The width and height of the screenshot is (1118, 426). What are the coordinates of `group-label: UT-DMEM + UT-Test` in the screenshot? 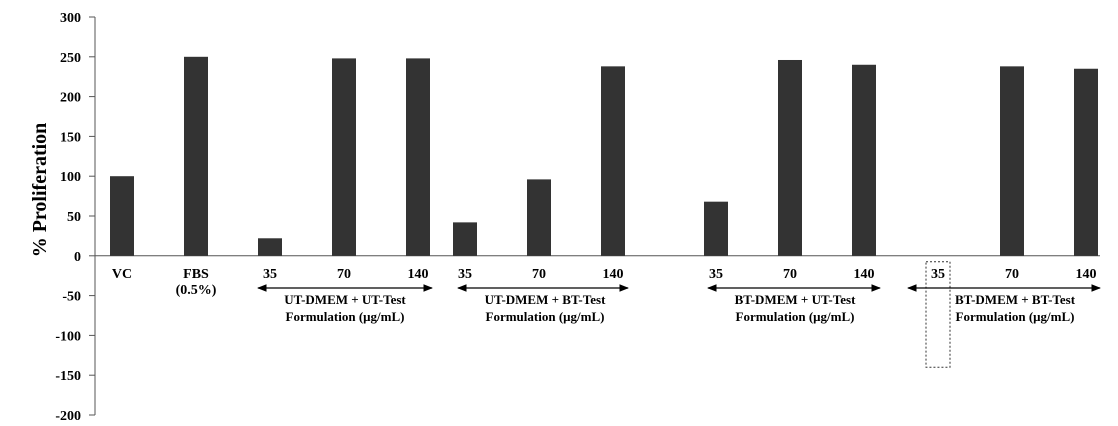 It's located at (345, 299).